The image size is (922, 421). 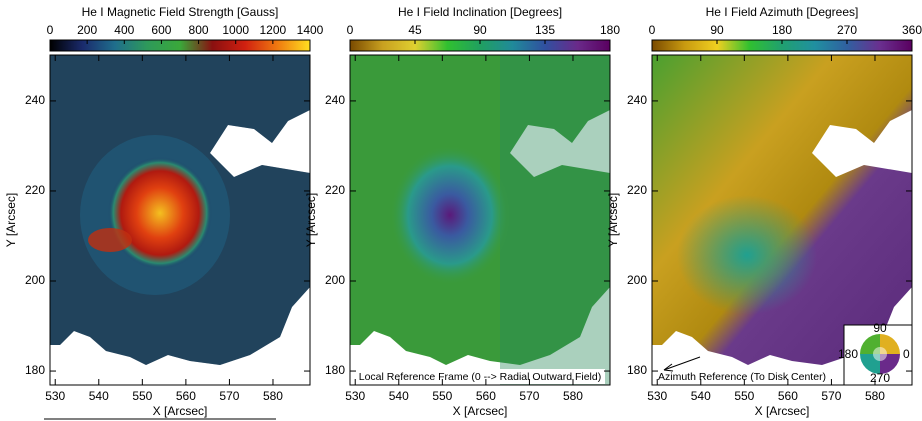 I want to click on colorbar-tick-label: 400, so click(x=124, y=30).